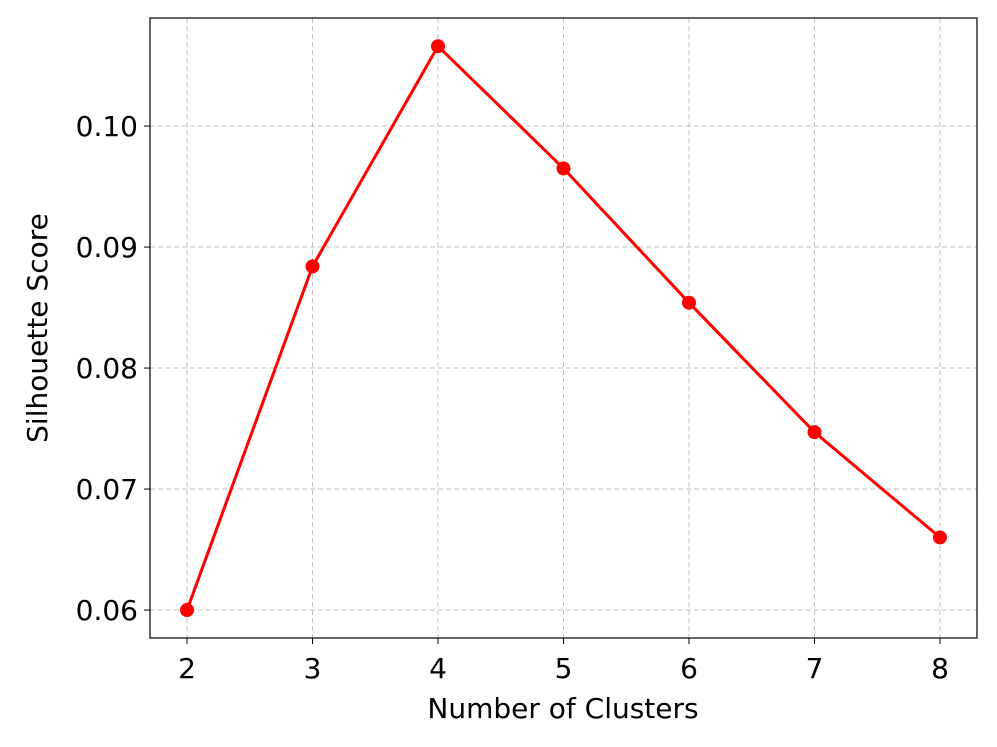  What do you see at coordinates (187, 668) in the screenshot?
I see `x-tick-label: 2` at bounding box center [187, 668].